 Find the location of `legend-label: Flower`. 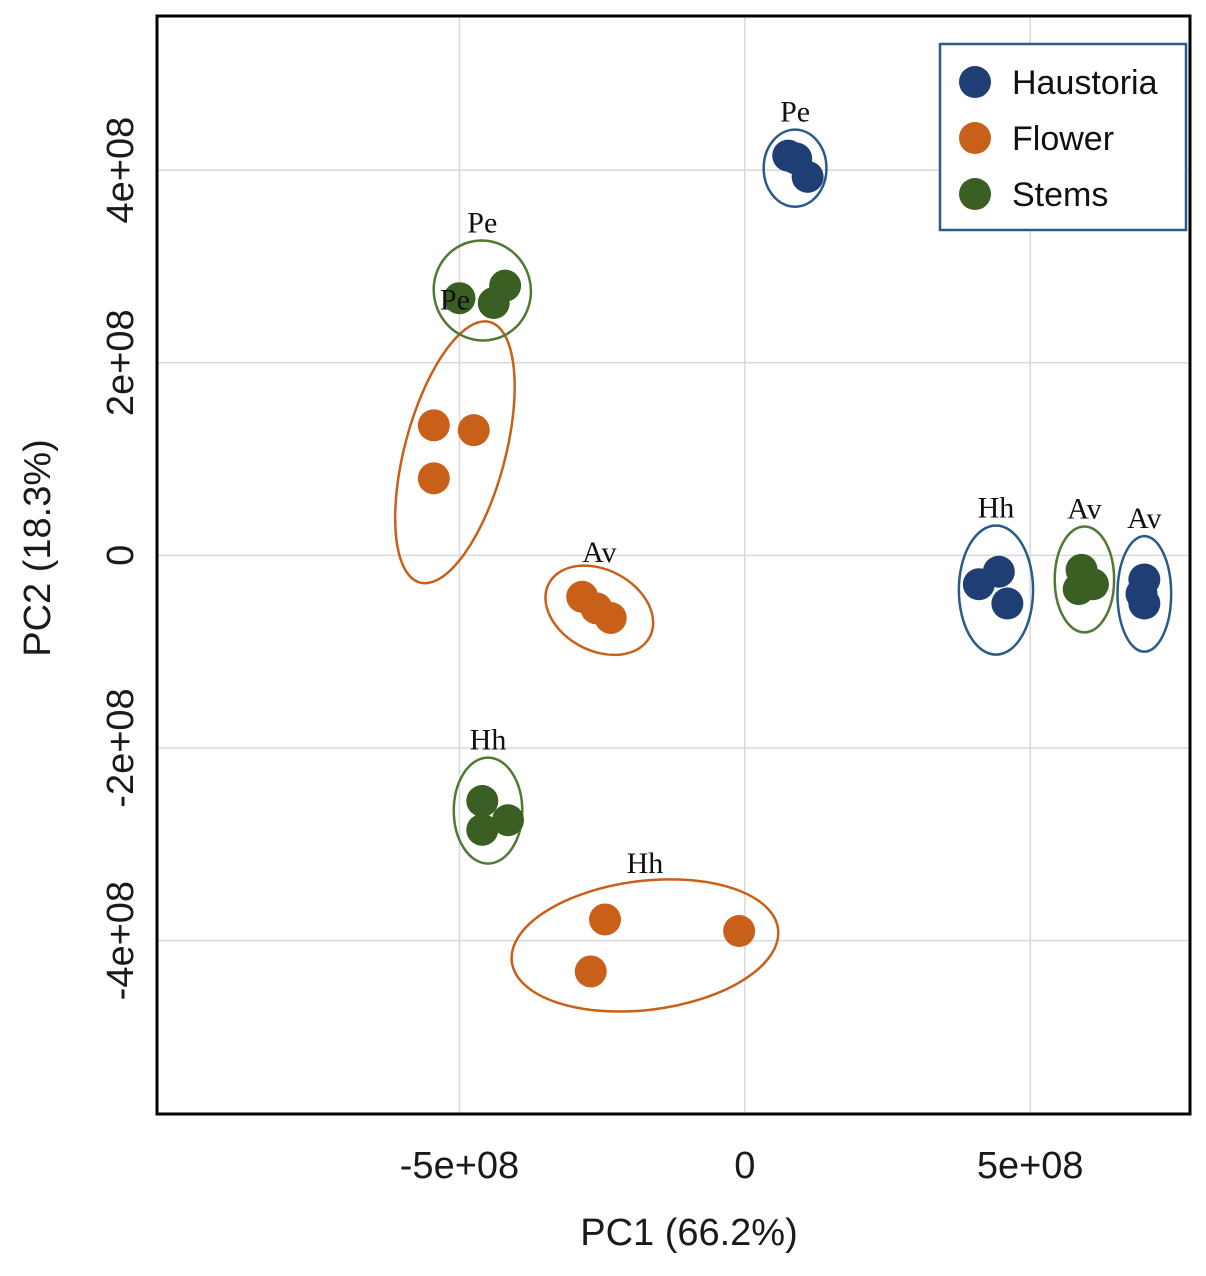

legend-label: Flower is located at coordinates (1063, 139).